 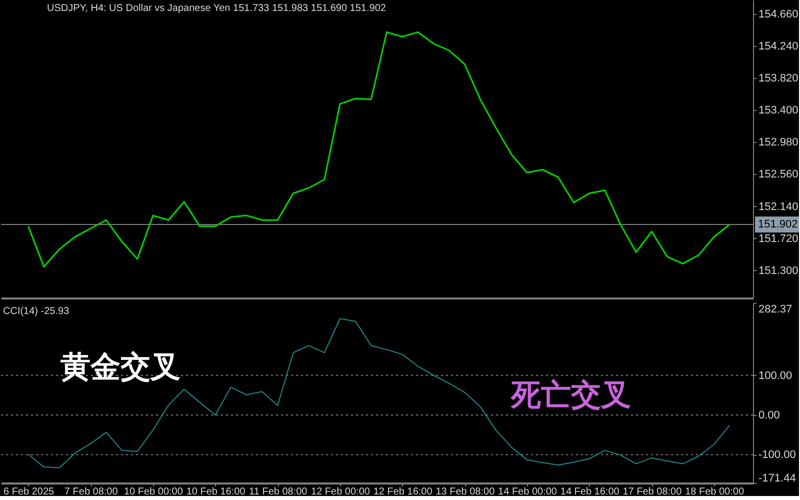 I want to click on x-tick-label: 17 Feb 08:00, so click(x=652, y=492).